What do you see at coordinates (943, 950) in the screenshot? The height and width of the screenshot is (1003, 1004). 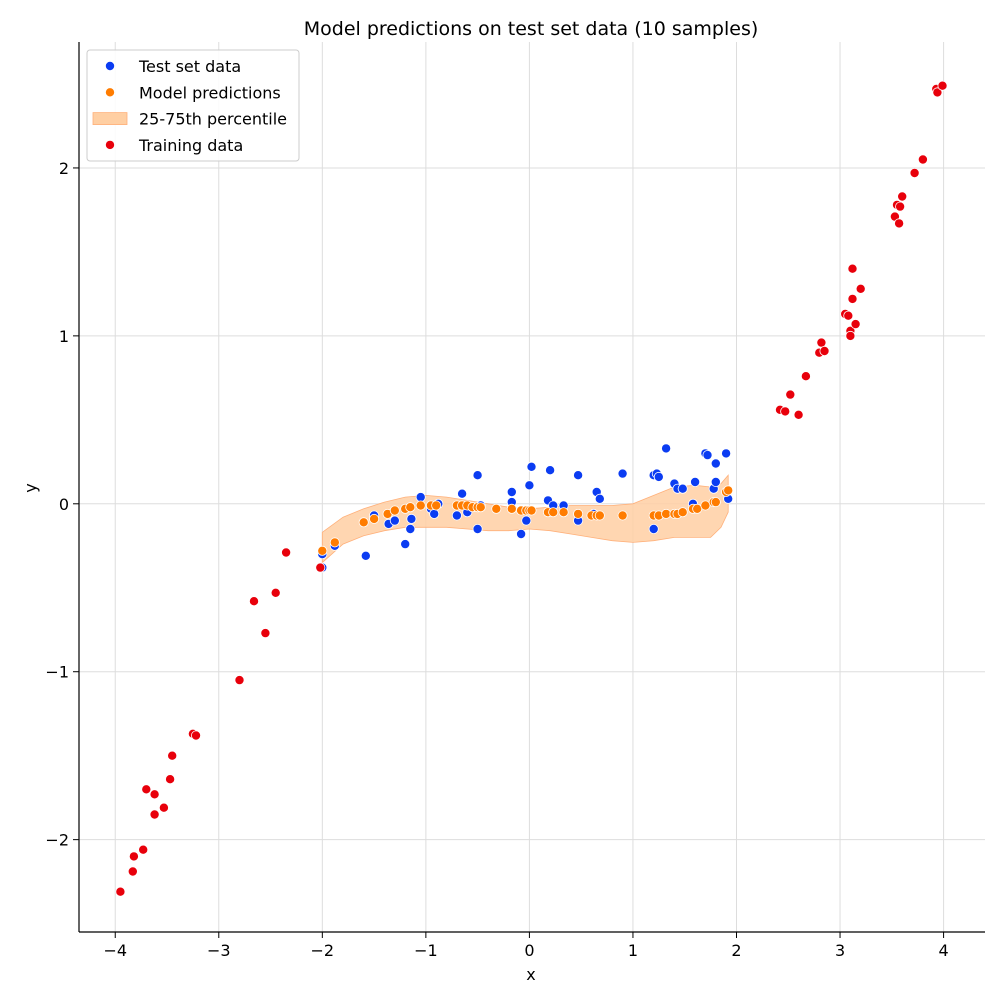 I see `x-tick-label: 4` at bounding box center [943, 950].